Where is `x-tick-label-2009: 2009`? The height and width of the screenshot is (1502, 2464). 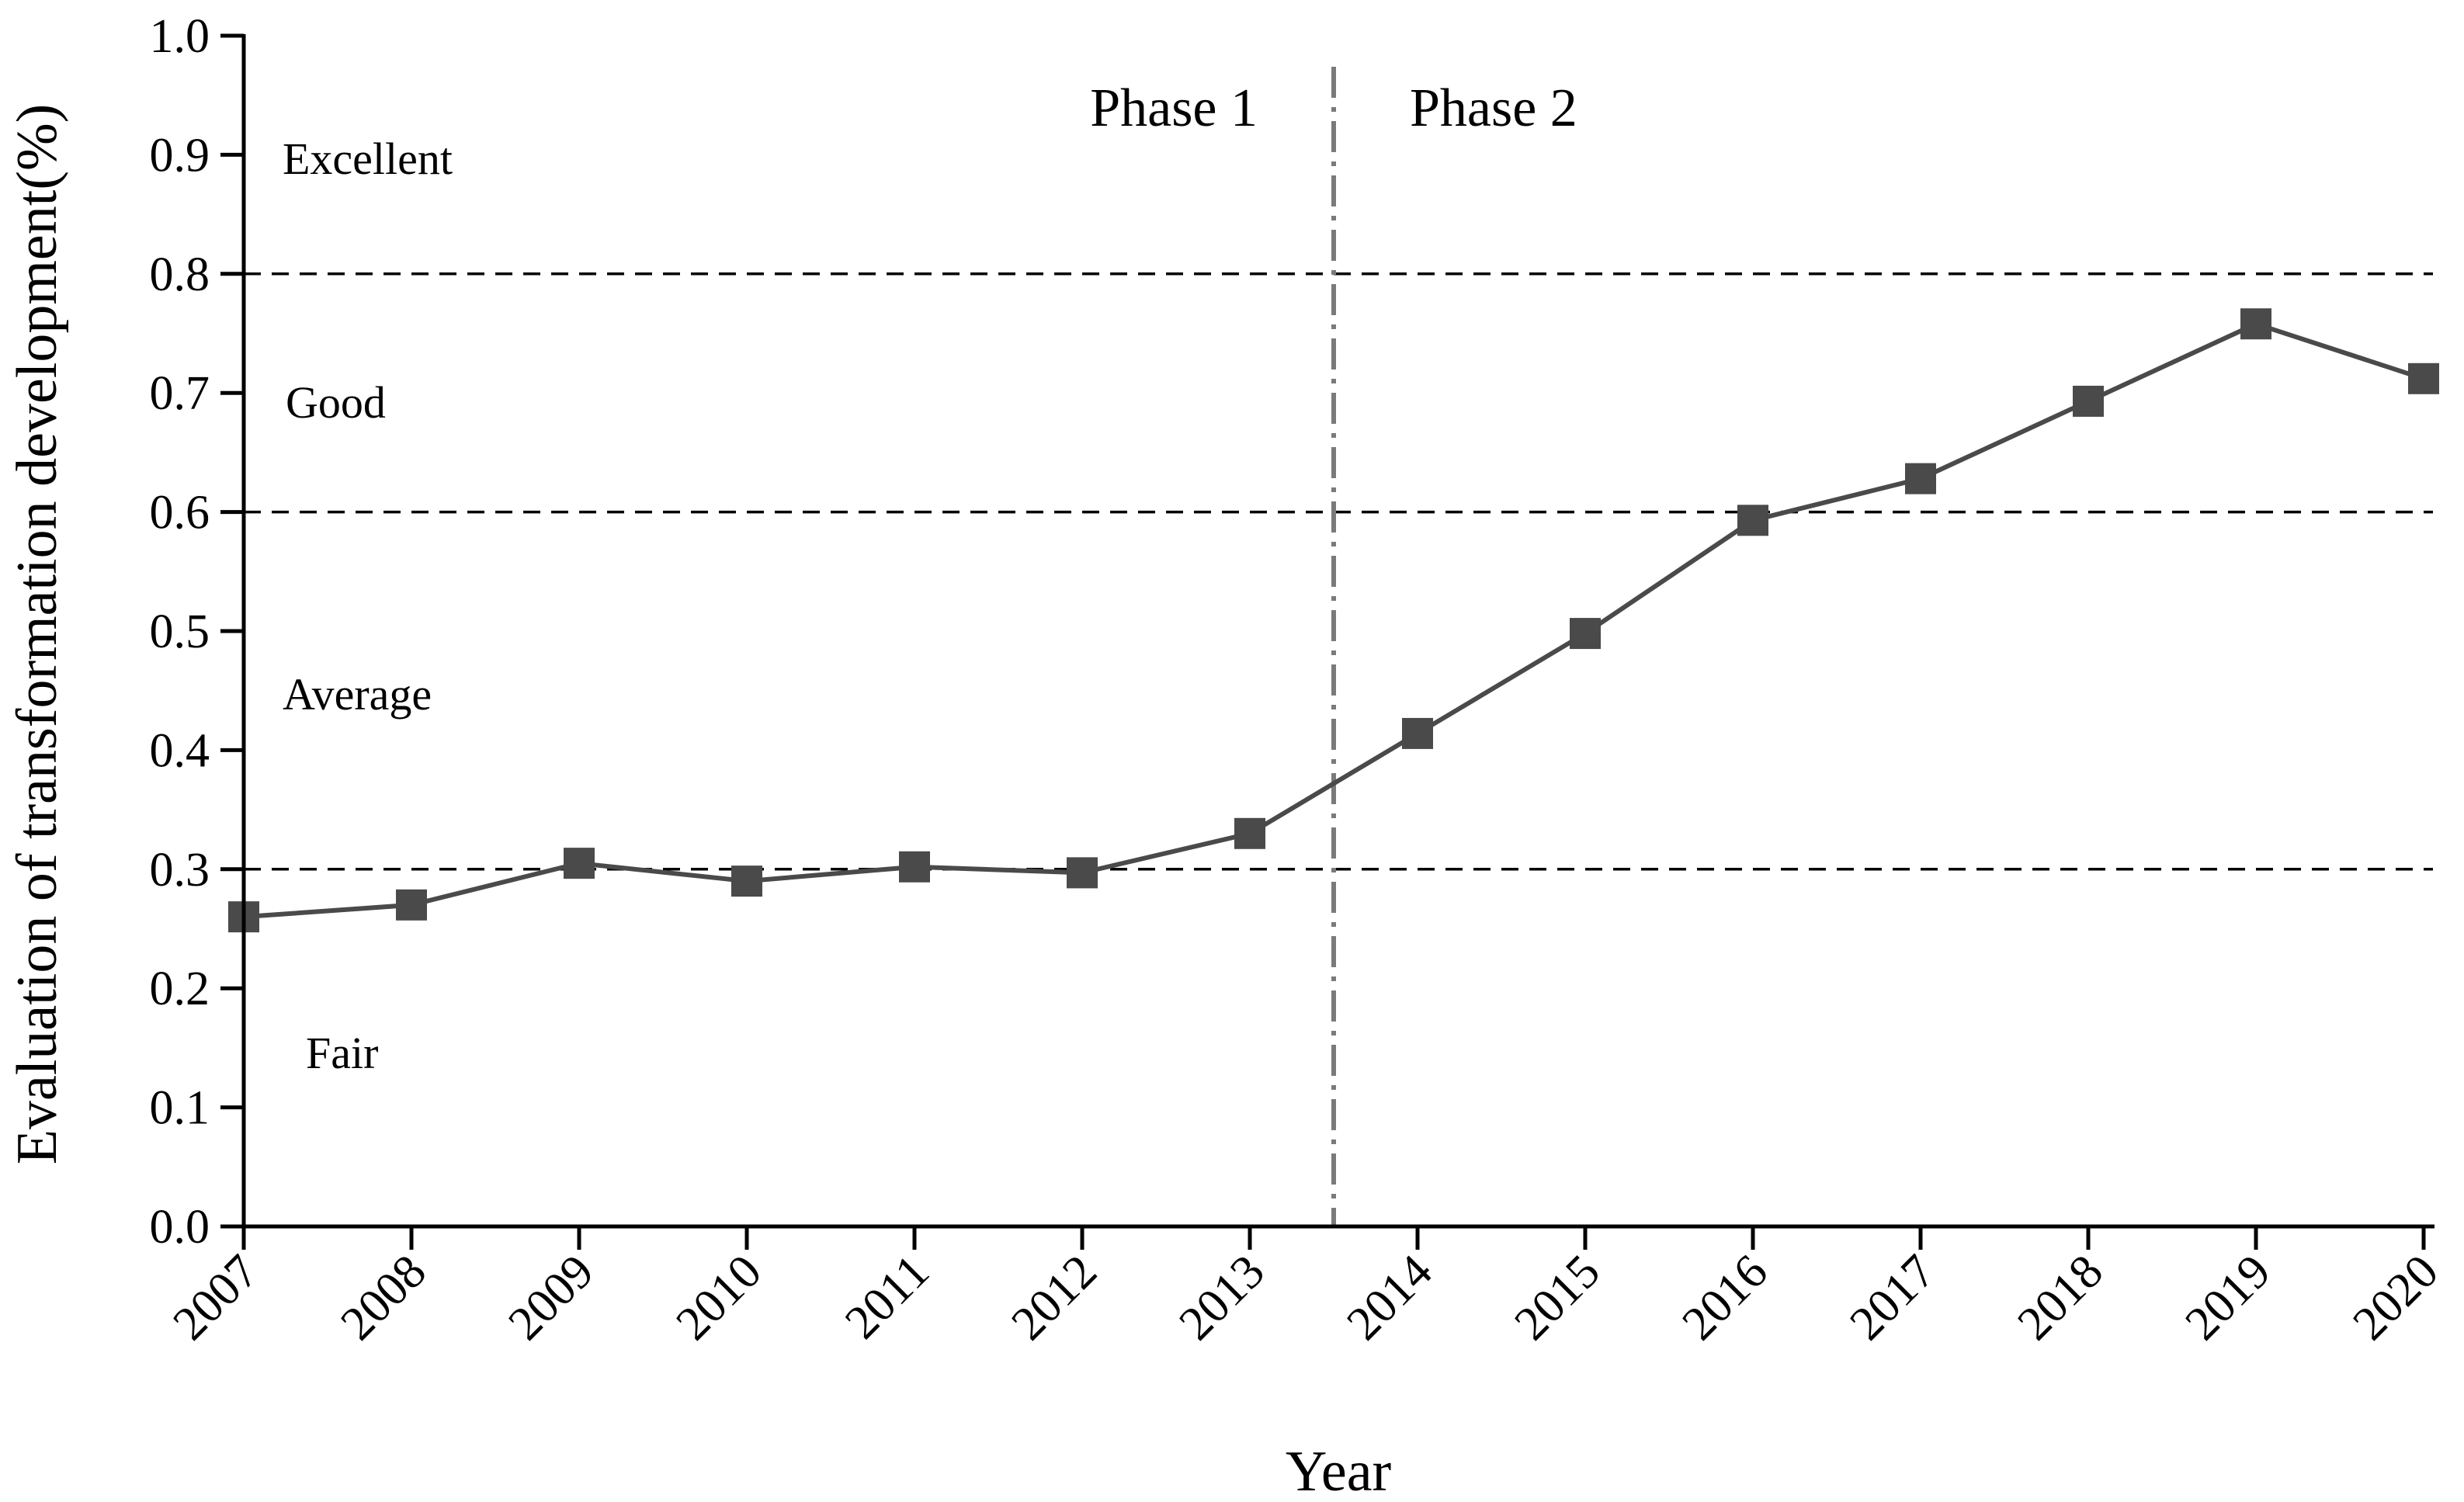
x-tick-label-2009: 2009 is located at coordinates (551, 1298).